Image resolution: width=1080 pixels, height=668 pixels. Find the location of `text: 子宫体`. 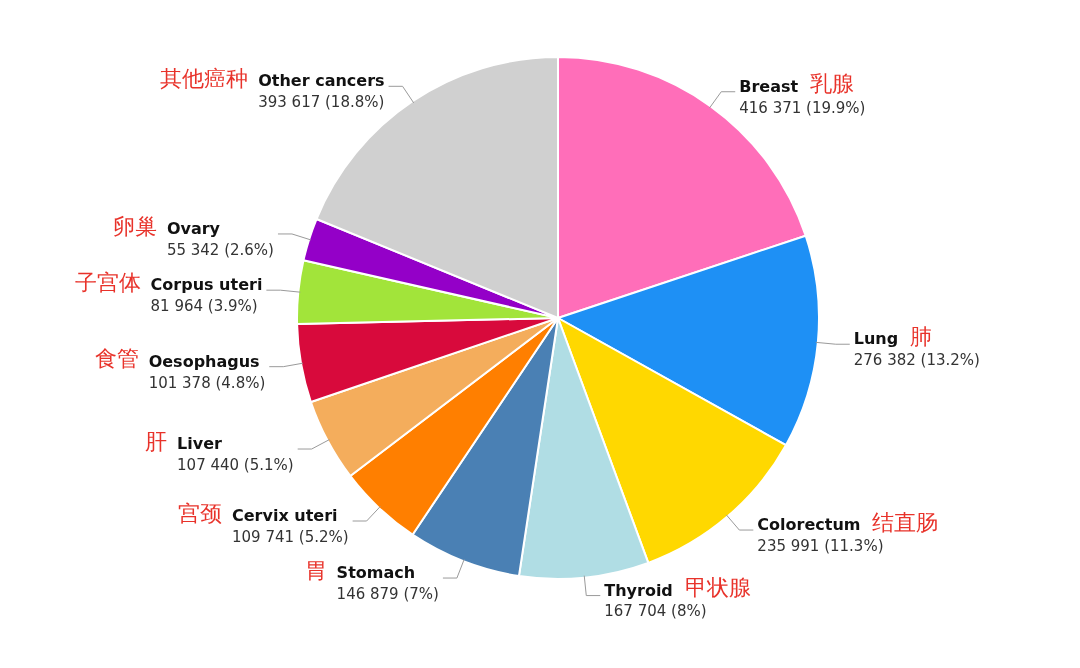

text: 子宫体 is located at coordinates (107, 282).